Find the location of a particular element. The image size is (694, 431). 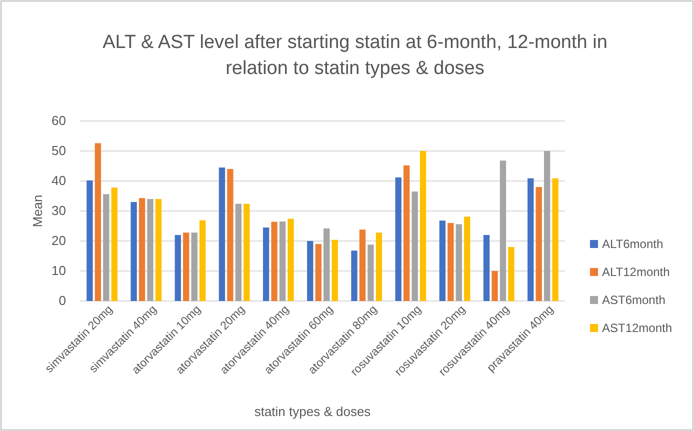

y-tick-label: 30 is located at coordinates (59, 210).